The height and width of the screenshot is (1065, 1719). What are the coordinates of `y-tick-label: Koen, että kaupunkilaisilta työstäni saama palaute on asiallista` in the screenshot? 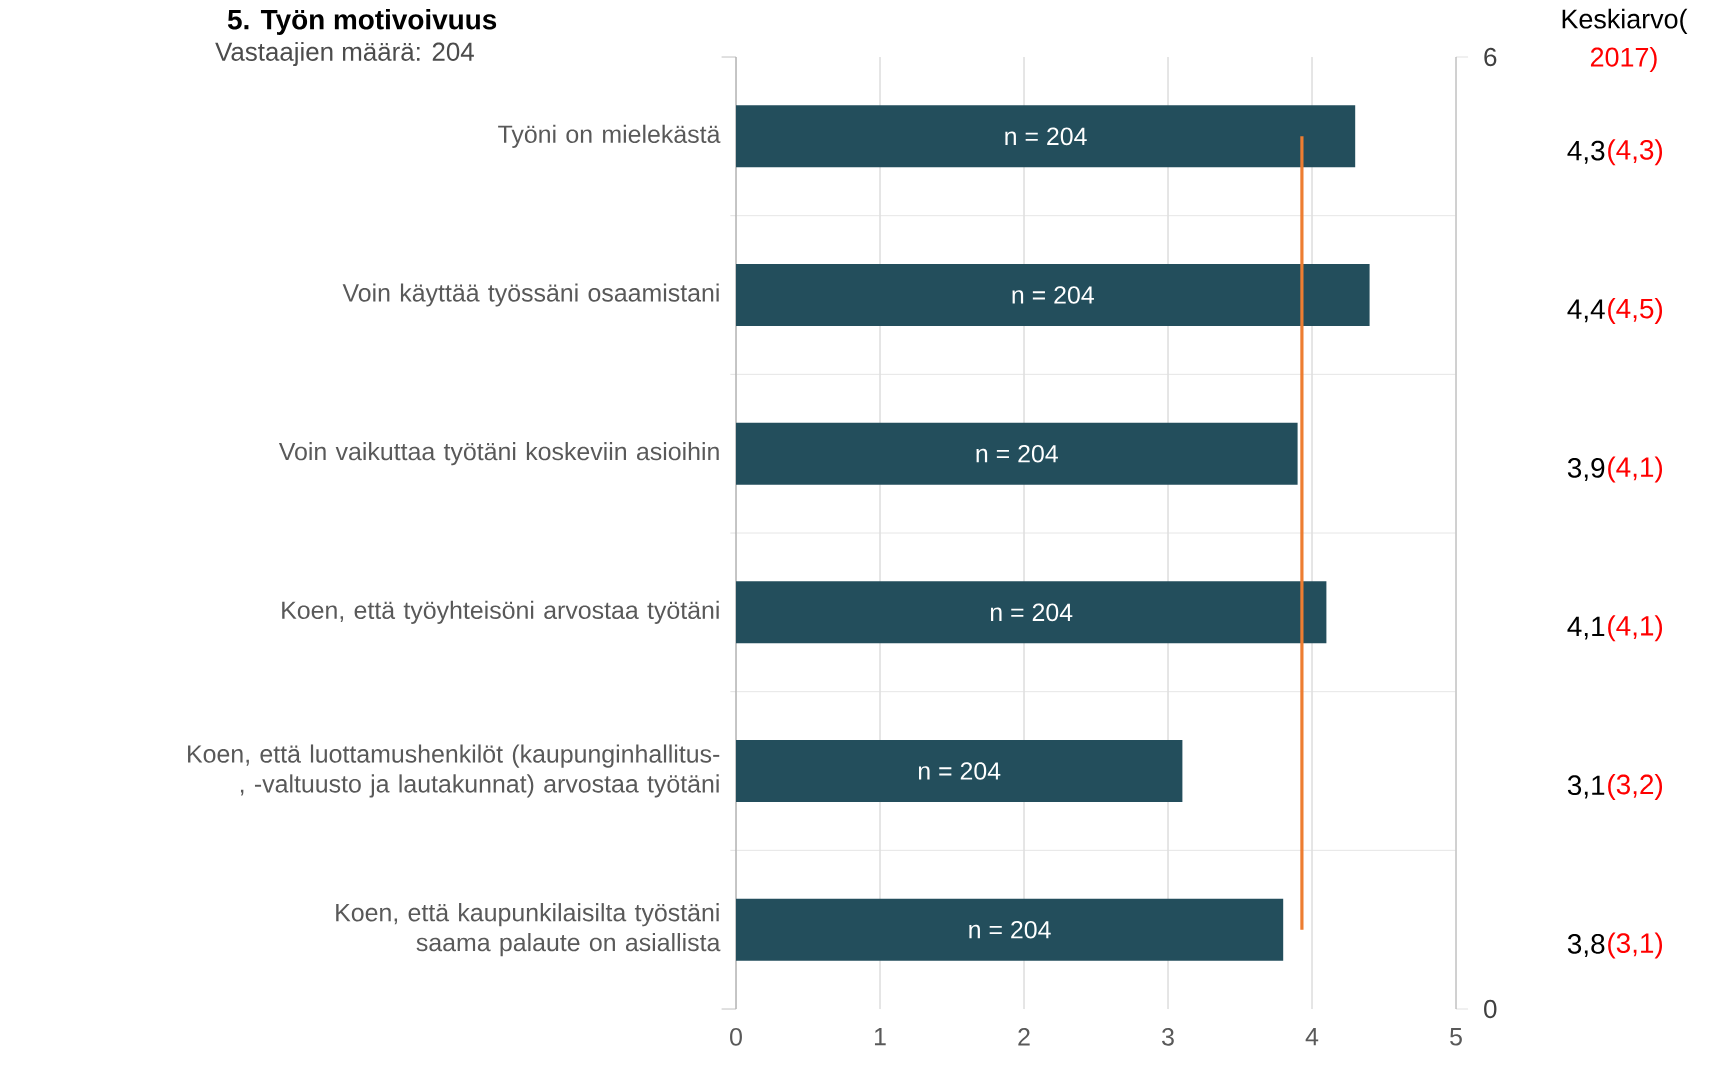 It's located at (528, 930).